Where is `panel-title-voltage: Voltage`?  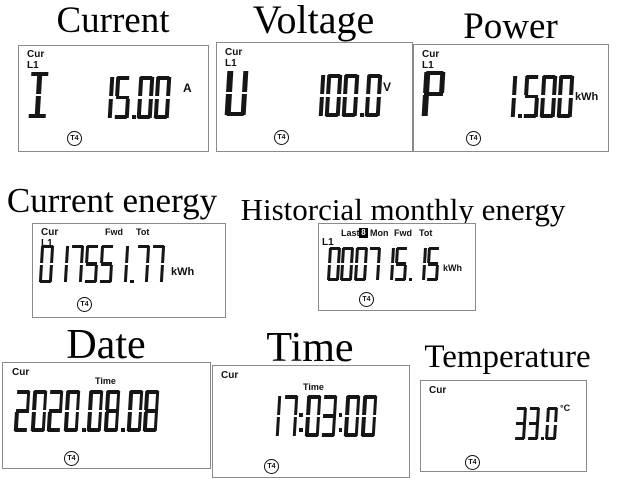
panel-title-voltage: Voltage is located at coordinates (313, 21).